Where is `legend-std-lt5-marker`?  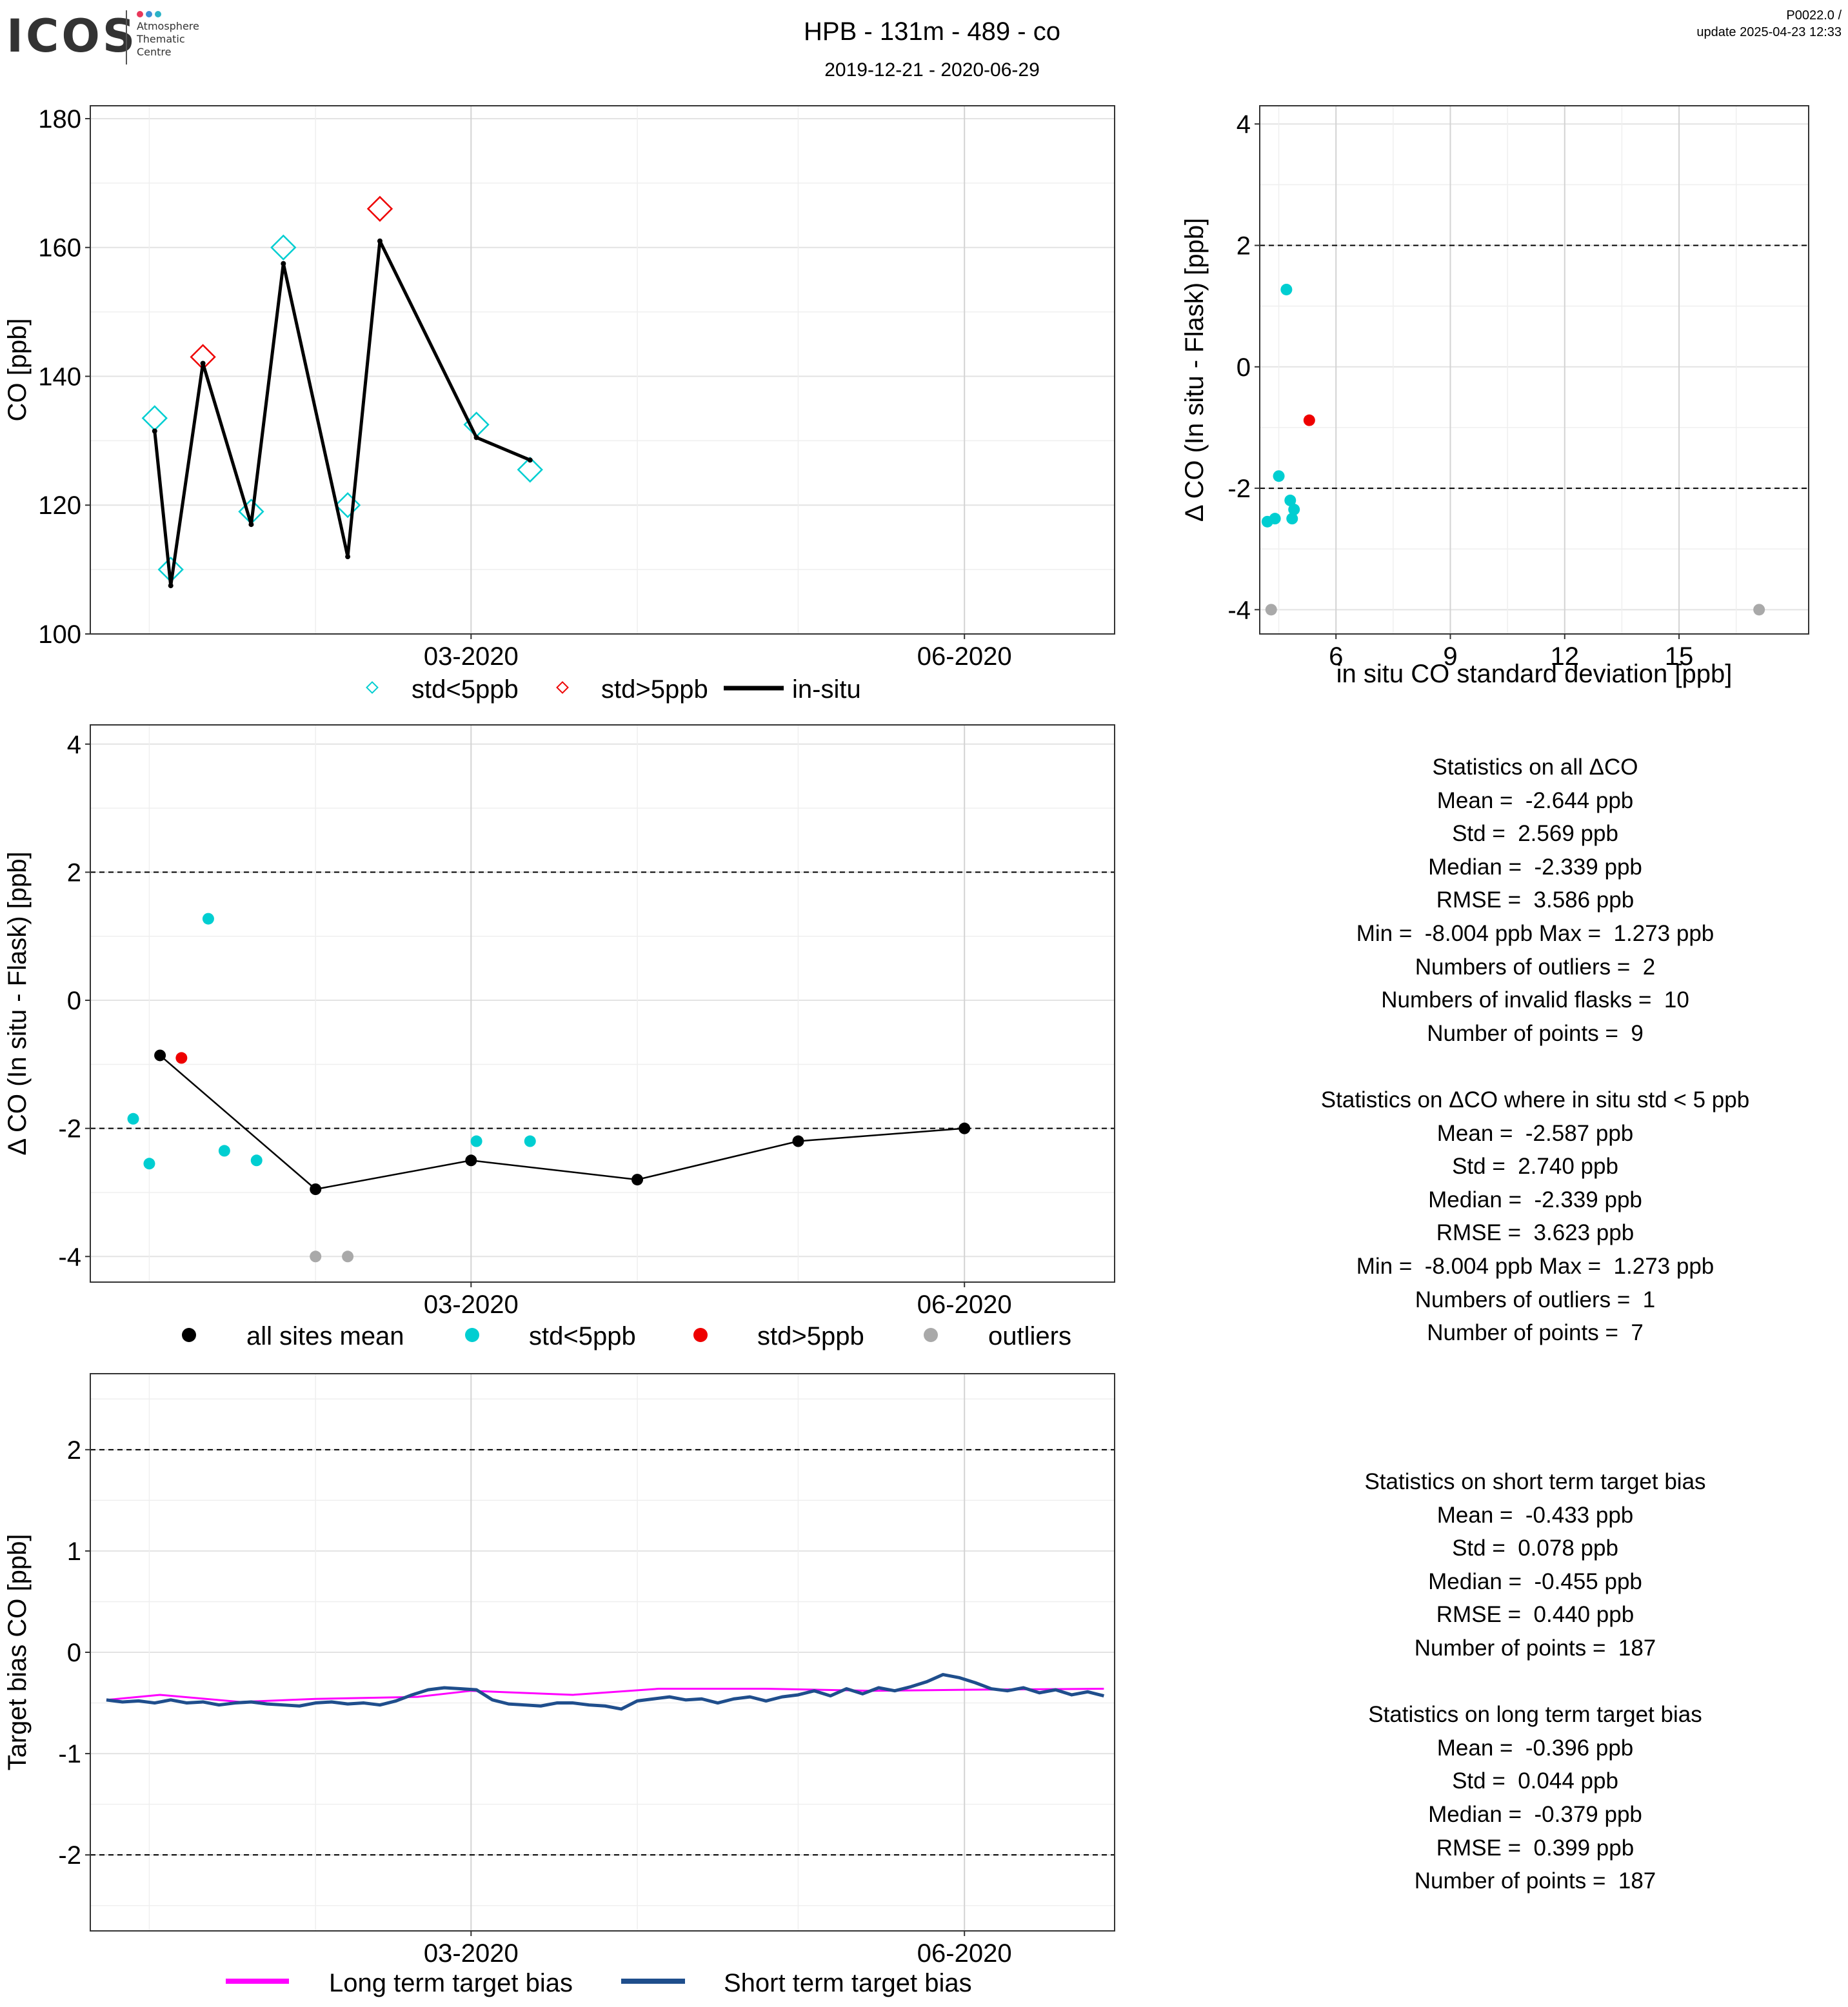 legend-std-lt5-marker is located at coordinates (373, 687).